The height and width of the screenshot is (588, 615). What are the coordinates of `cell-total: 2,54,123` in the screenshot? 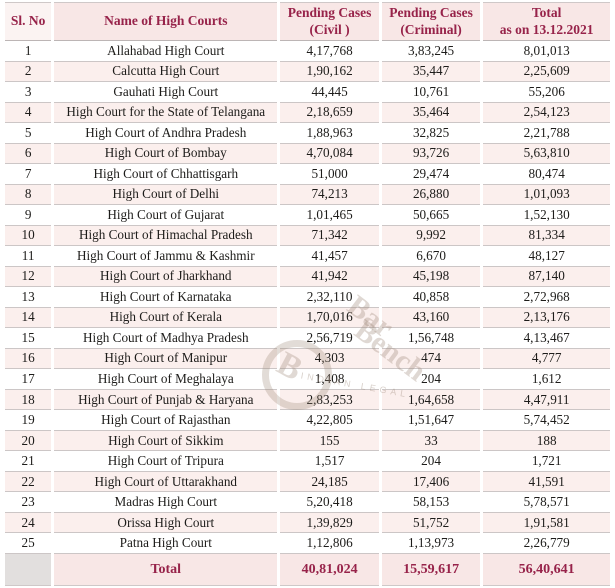 It's located at (546, 113).